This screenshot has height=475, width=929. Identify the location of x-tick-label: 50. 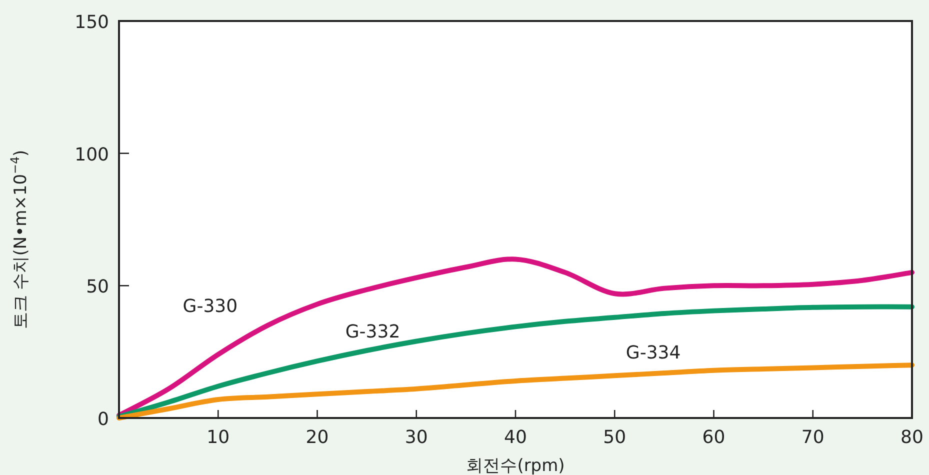
(614, 437).